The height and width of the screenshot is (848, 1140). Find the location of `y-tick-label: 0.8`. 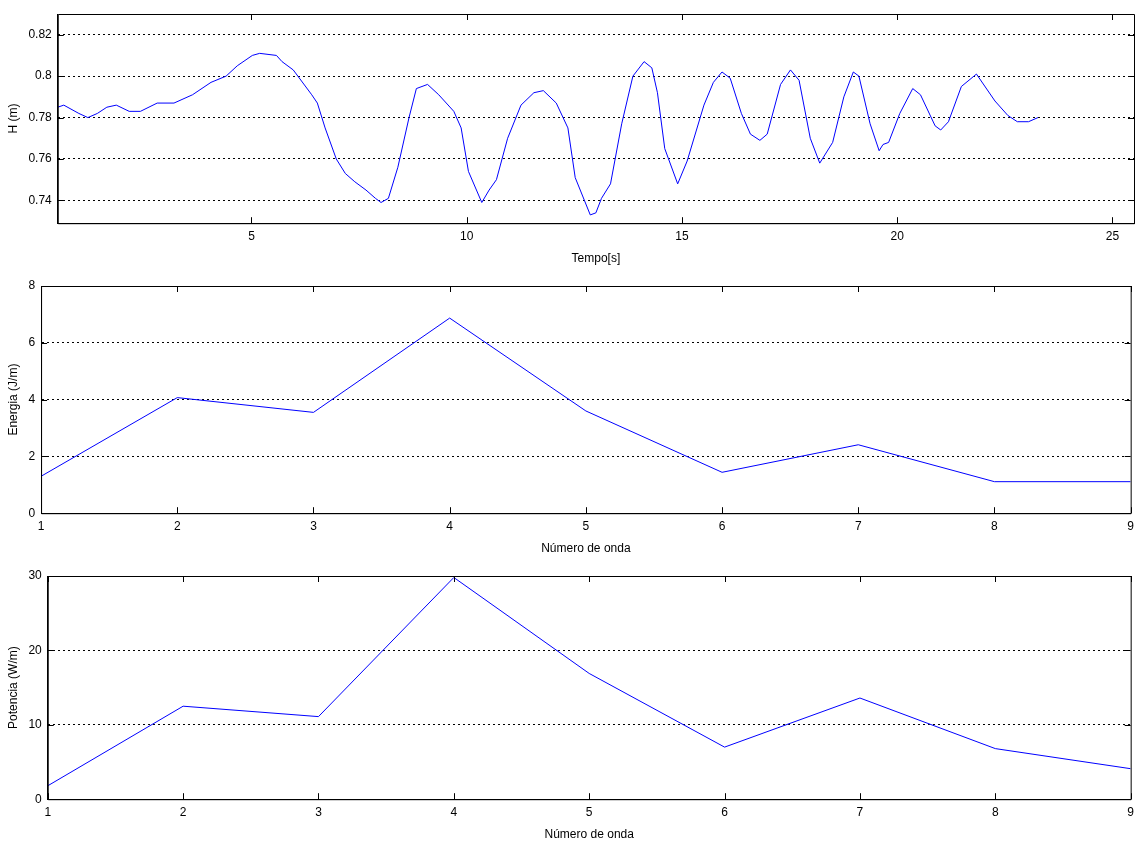

y-tick-label: 0.8 is located at coordinates (44, 75).